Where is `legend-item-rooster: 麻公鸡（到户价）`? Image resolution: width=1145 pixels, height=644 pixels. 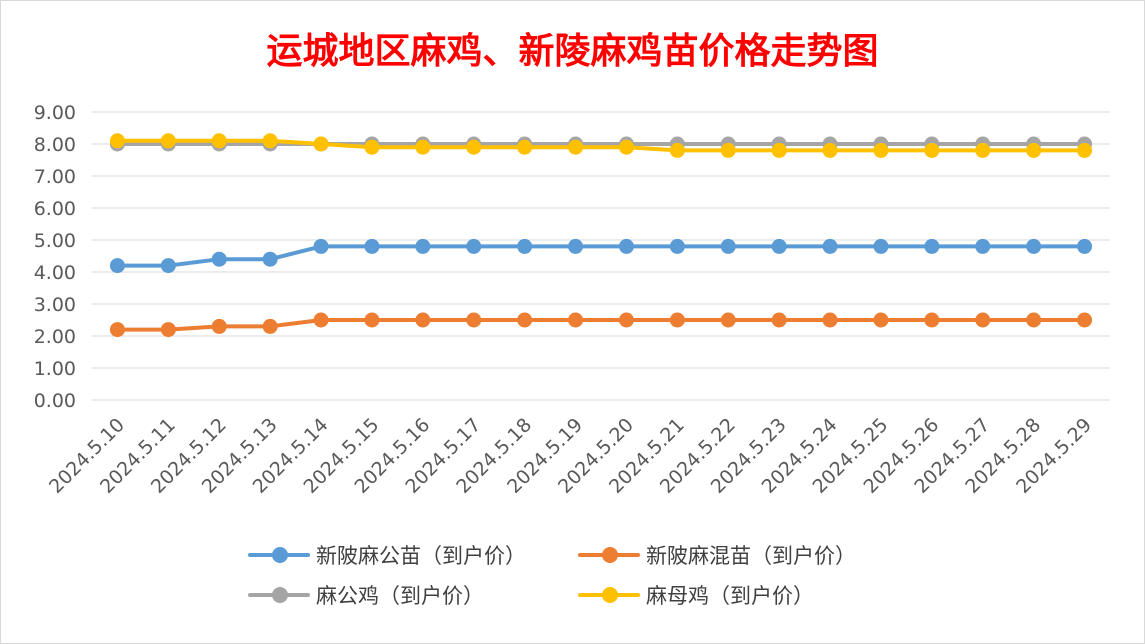 legend-item-rooster: 麻公鸡（到户价） is located at coordinates (413, 595).